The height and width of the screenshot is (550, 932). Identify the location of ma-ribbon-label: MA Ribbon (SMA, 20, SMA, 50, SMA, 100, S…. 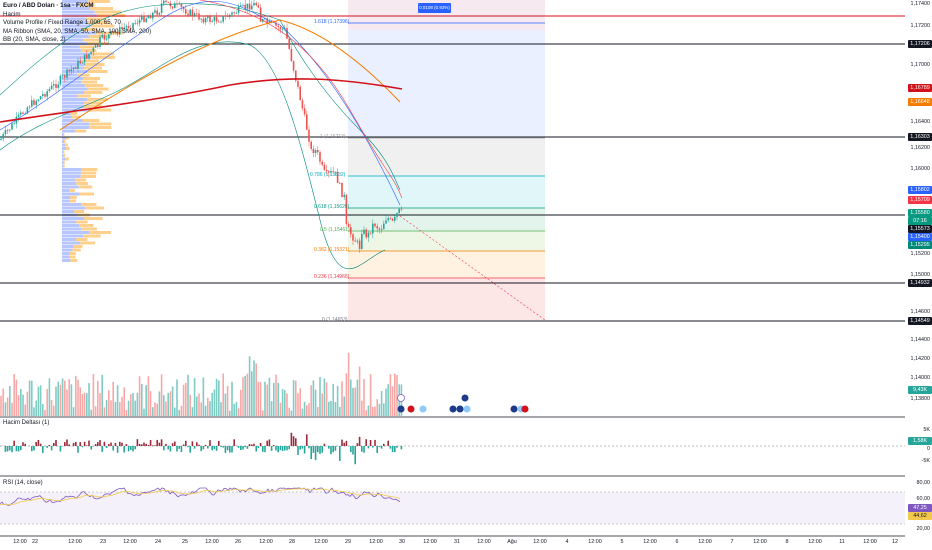
(77, 31).